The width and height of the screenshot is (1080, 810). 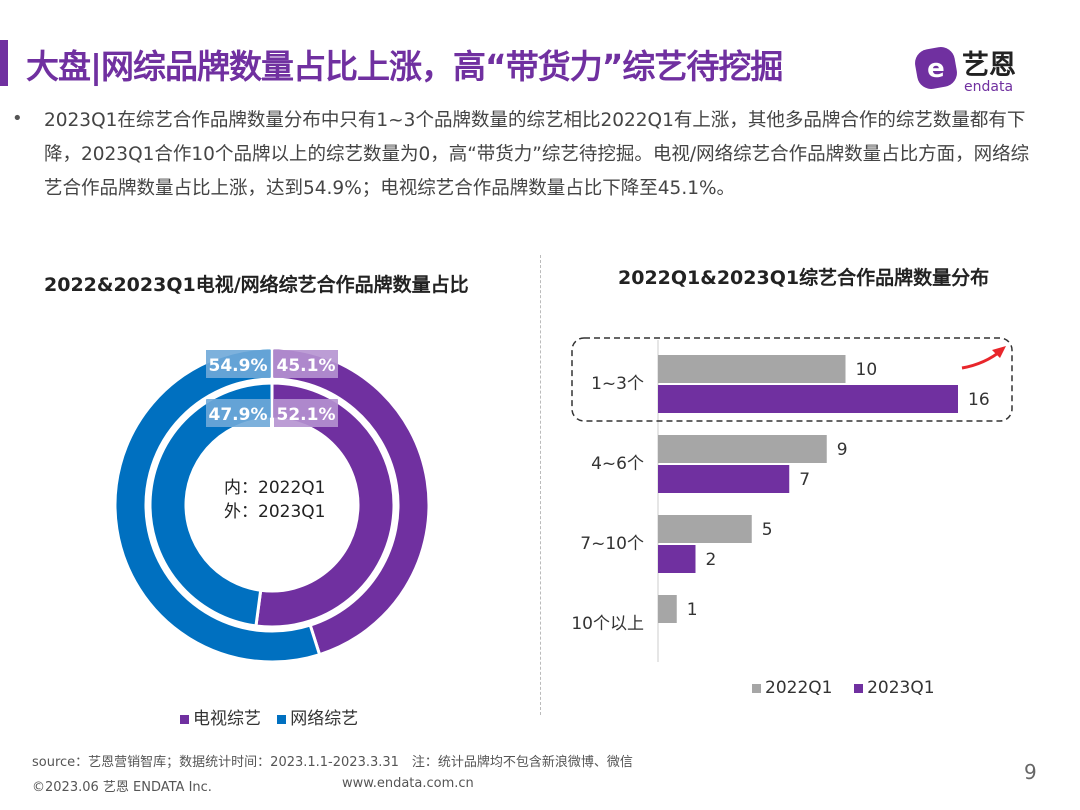 What do you see at coordinates (404, 66) in the screenshot?
I see `page-title: 大盘|网综品牌数量占比上涨，高“带货力”综艺待挖掘` at bounding box center [404, 66].